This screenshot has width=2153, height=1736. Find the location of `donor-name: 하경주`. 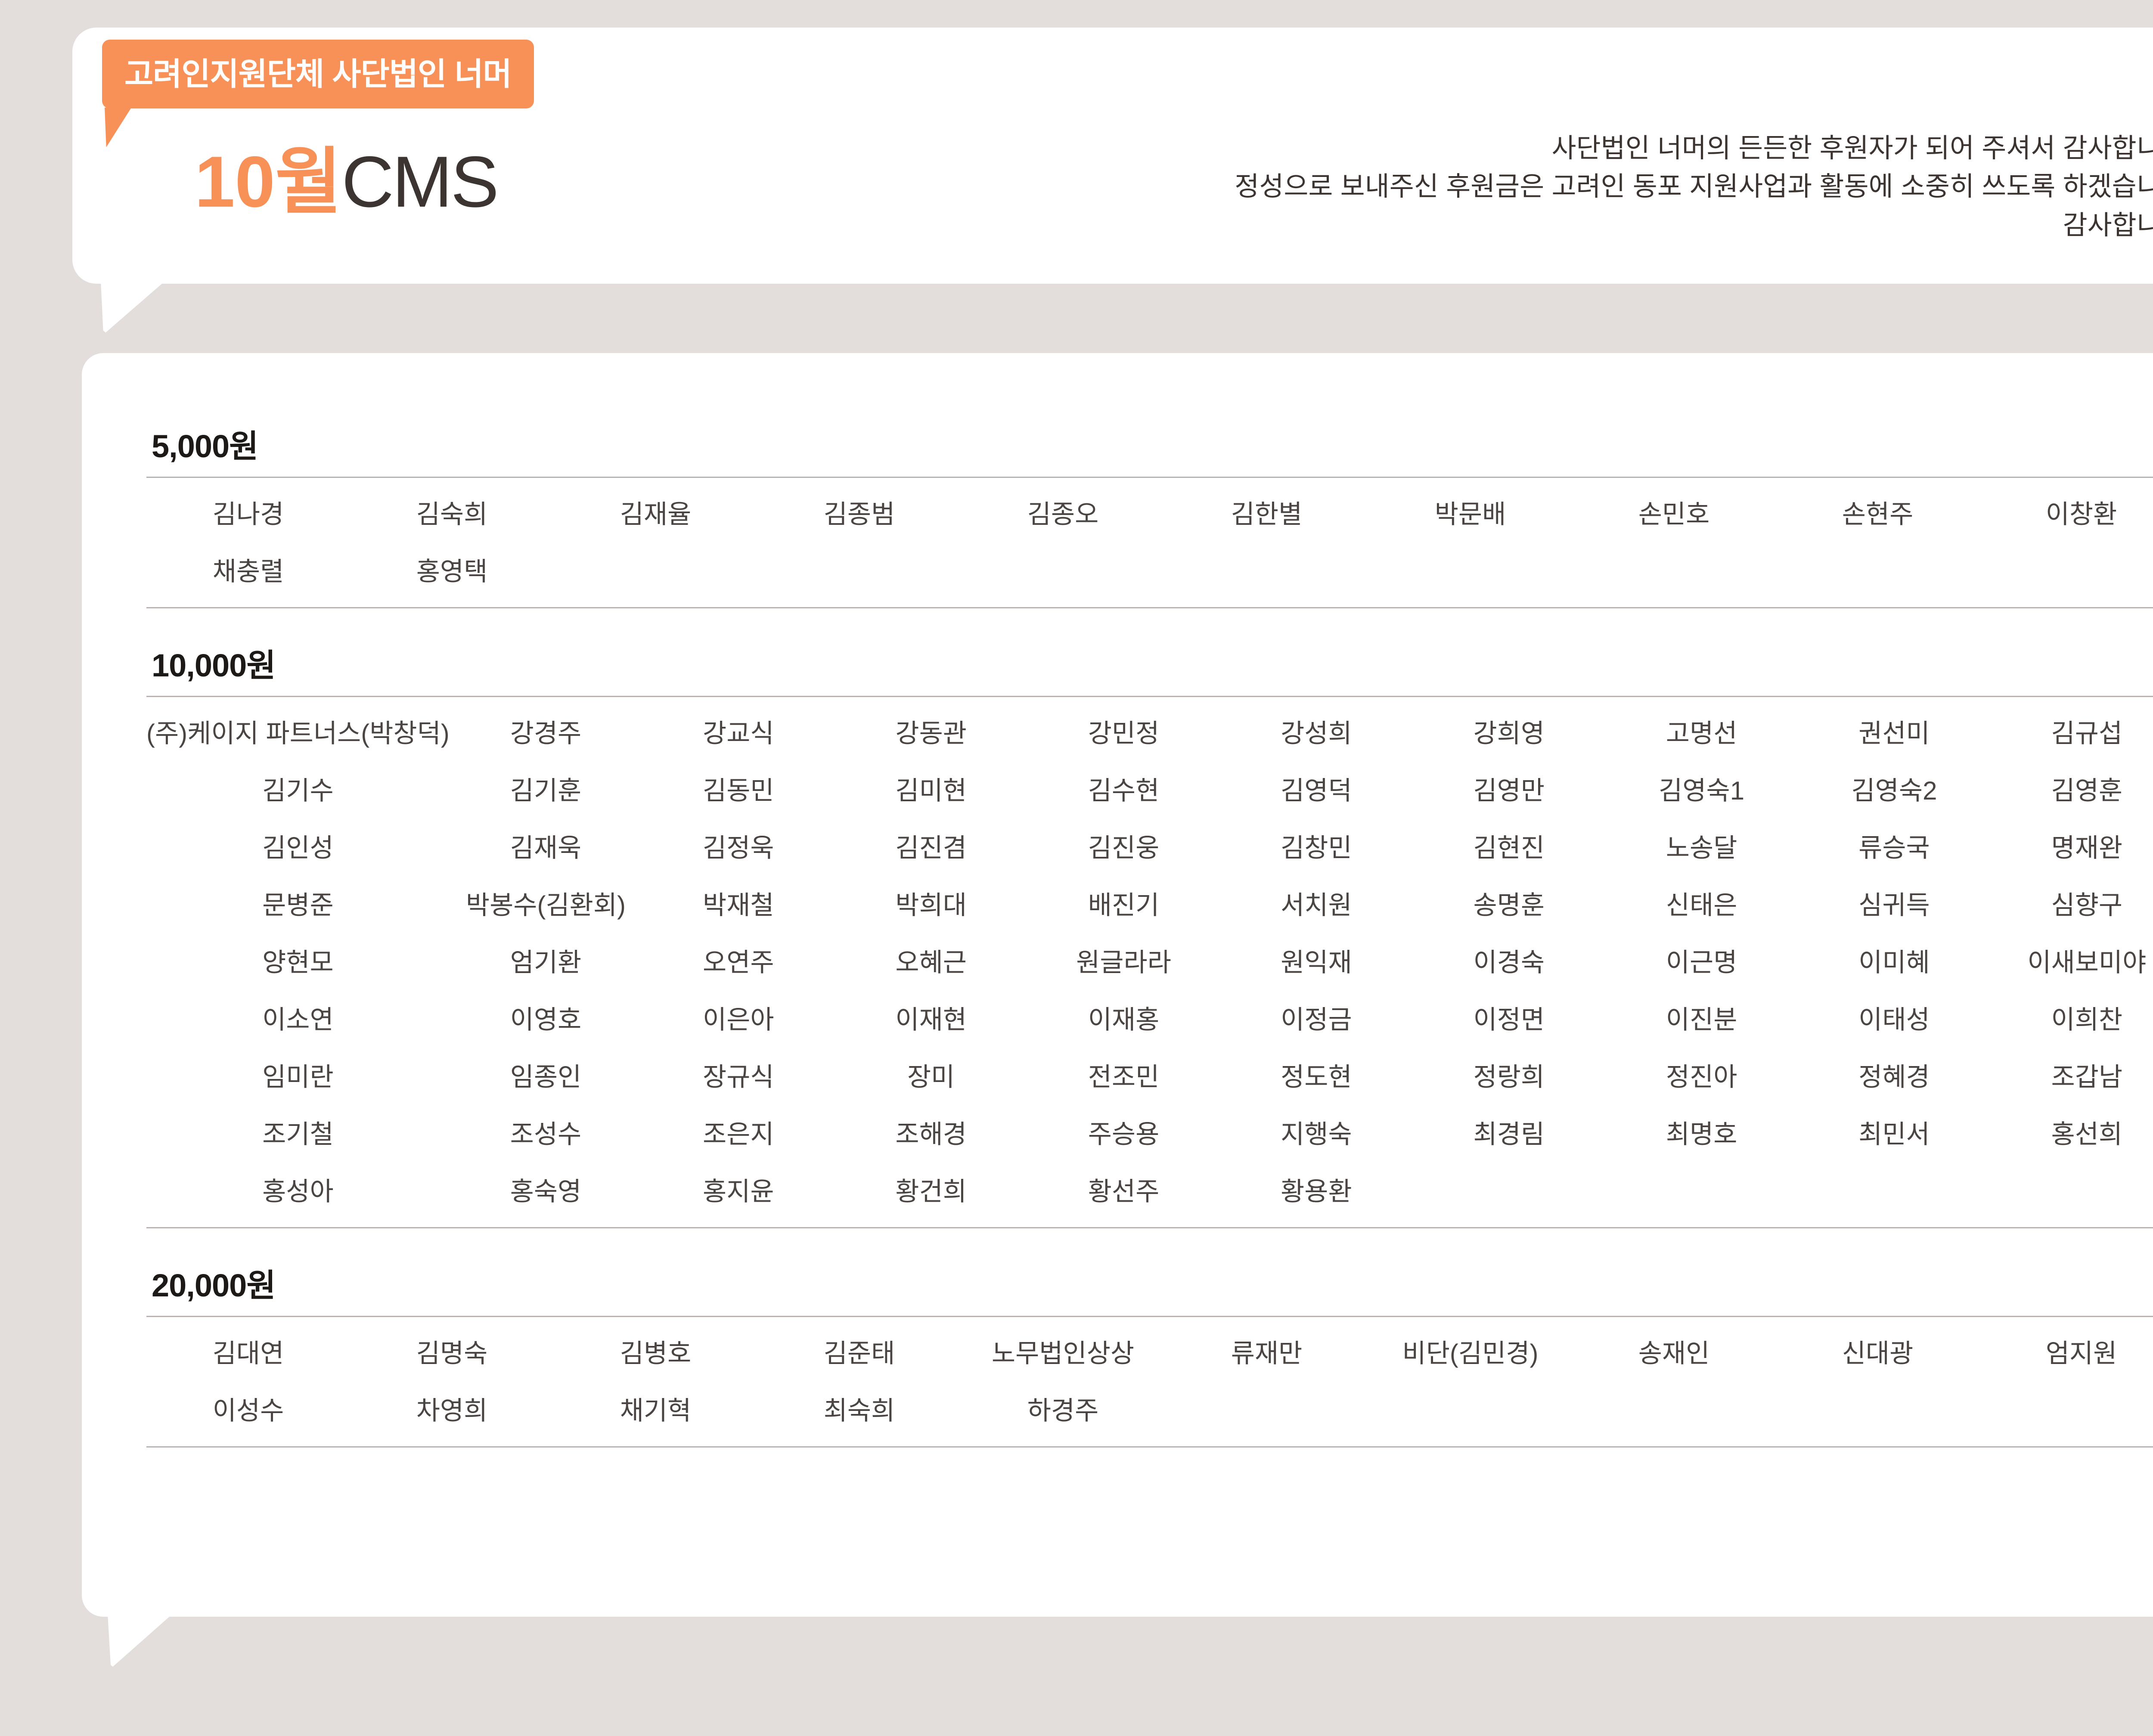

donor-name: 하경주 is located at coordinates (1063, 1410).